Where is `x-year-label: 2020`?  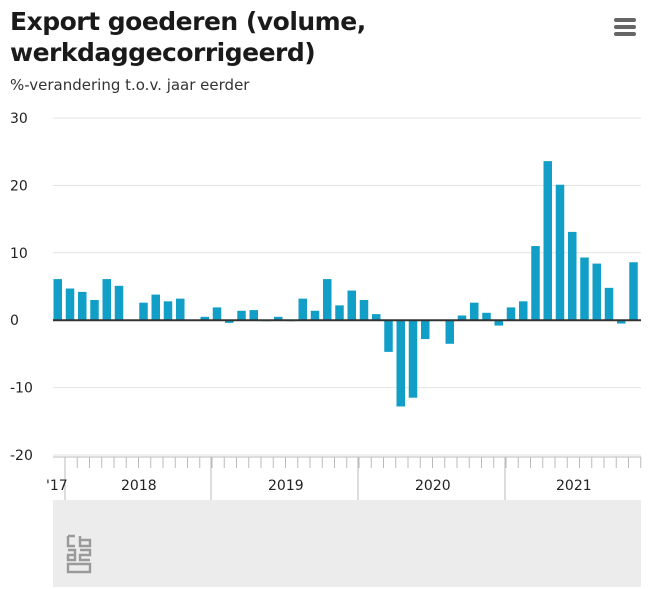
x-year-label: 2020 is located at coordinates (433, 486).